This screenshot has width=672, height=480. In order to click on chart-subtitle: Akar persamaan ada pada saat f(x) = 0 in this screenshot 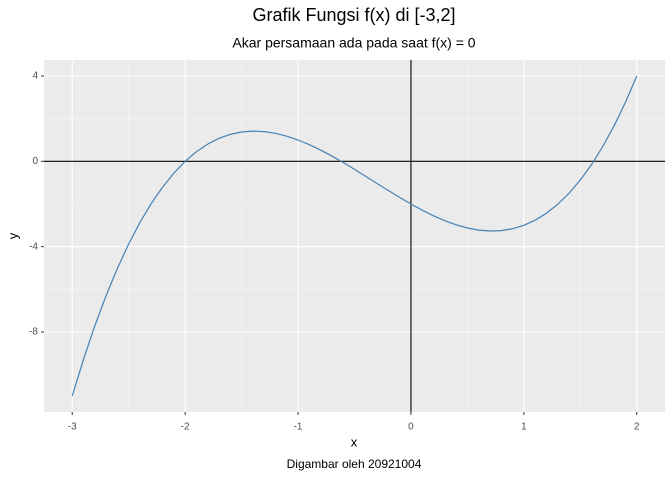, I will do `click(353, 43)`.